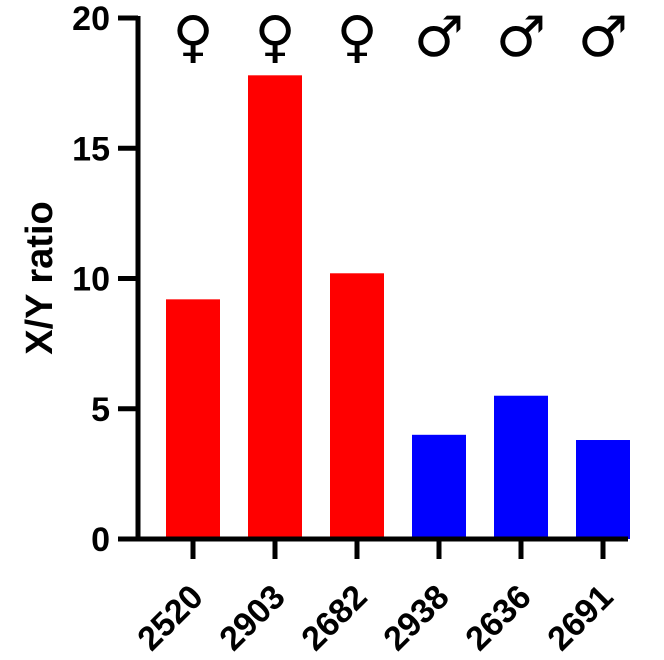 The image size is (664, 660). Describe the element at coordinates (40, 277) in the screenshot. I see `y-axis-title: X/Y ratio` at that location.